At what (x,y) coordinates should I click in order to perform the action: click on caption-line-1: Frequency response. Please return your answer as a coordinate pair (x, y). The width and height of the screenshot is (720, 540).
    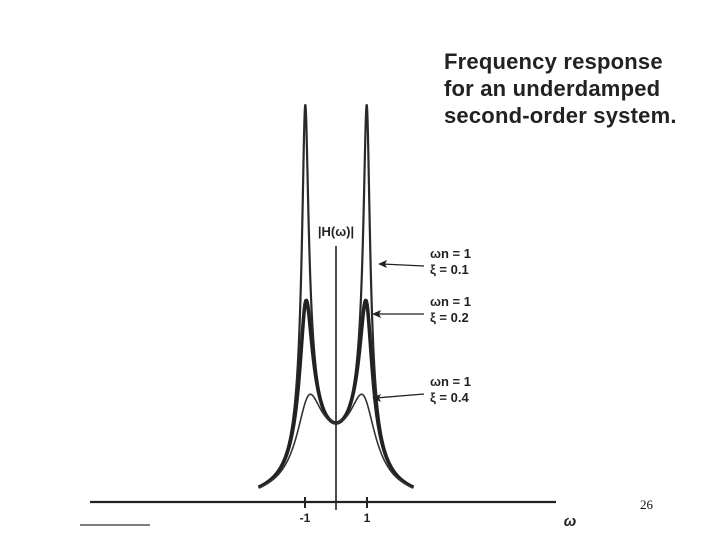
    Looking at the image, I should click on (553, 61).